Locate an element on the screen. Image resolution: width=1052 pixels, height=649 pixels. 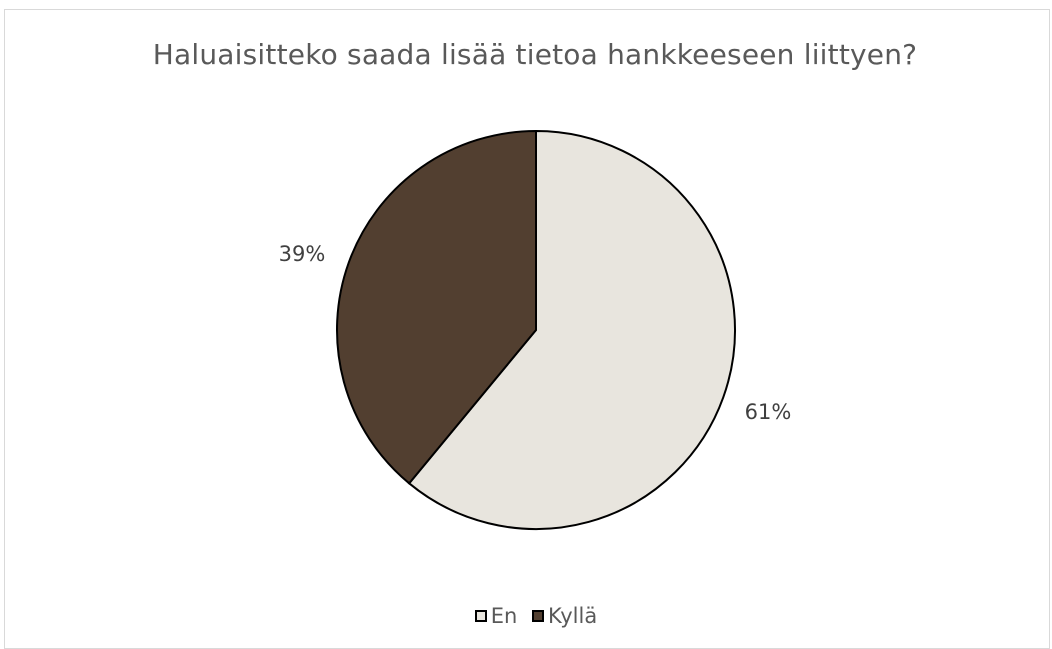
legend-swatch-kylla is located at coordinates (538, 616).